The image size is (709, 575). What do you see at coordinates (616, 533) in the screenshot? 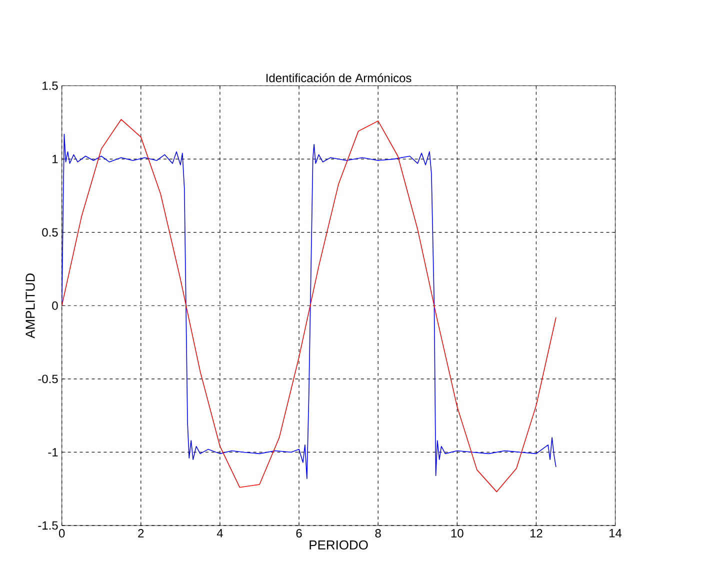
I see `x-tick-label: 14` at bounding box center [616, 533].